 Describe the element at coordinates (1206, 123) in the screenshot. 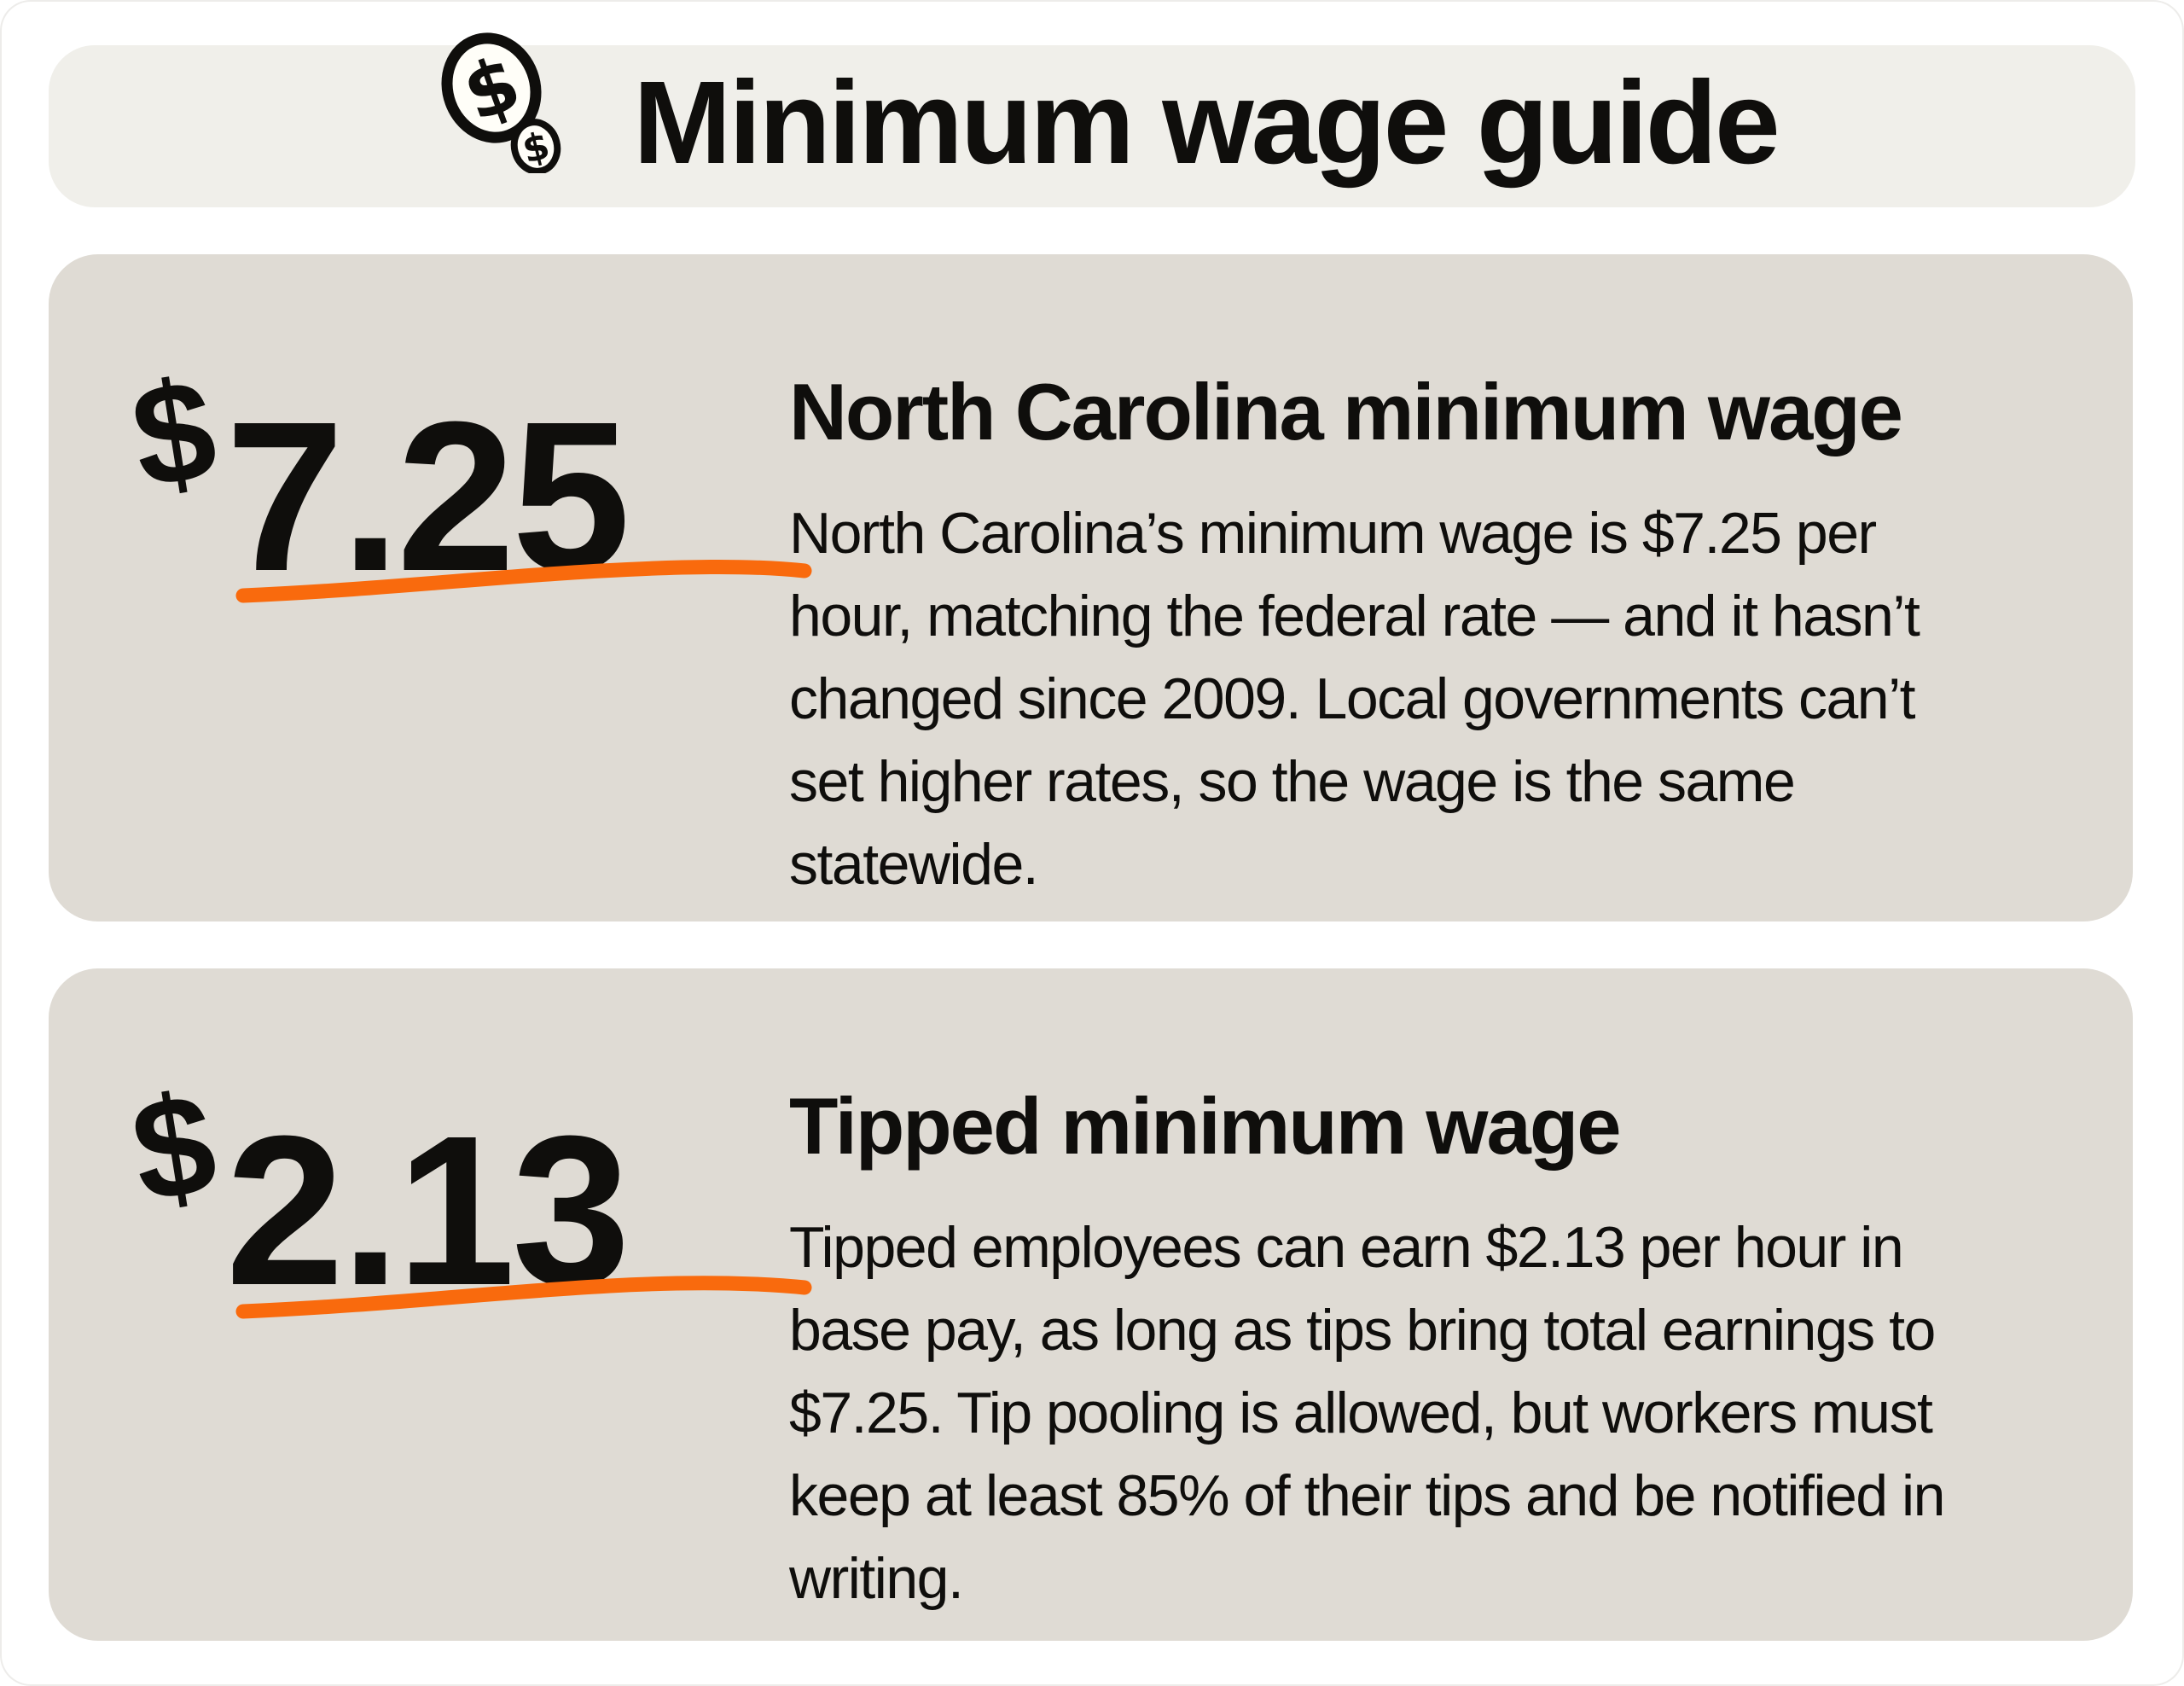

I see `page-title: Minimum wage guide` at that location.